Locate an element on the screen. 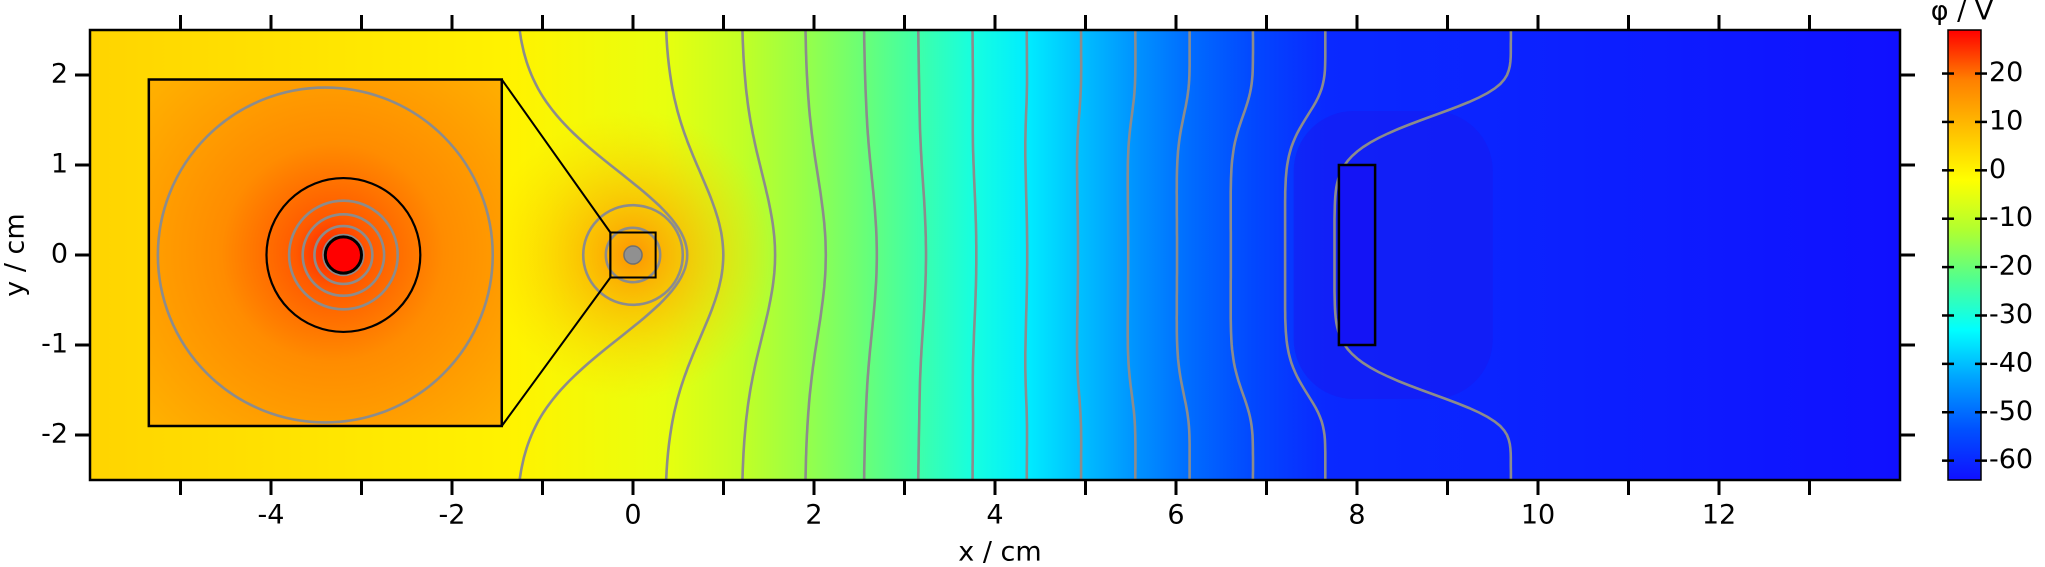 The height and width of the screenshot is (567, 2045). colorbar-label: φ / V is located at coordinates (1962, 13).